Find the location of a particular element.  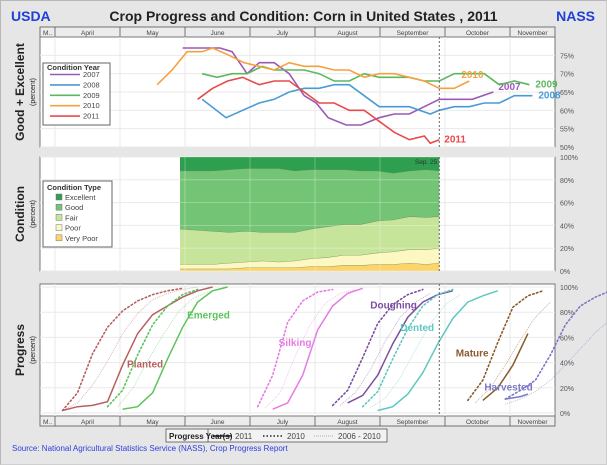

y-axis-title: Good + Excellent is located at coordinates (20, 92).